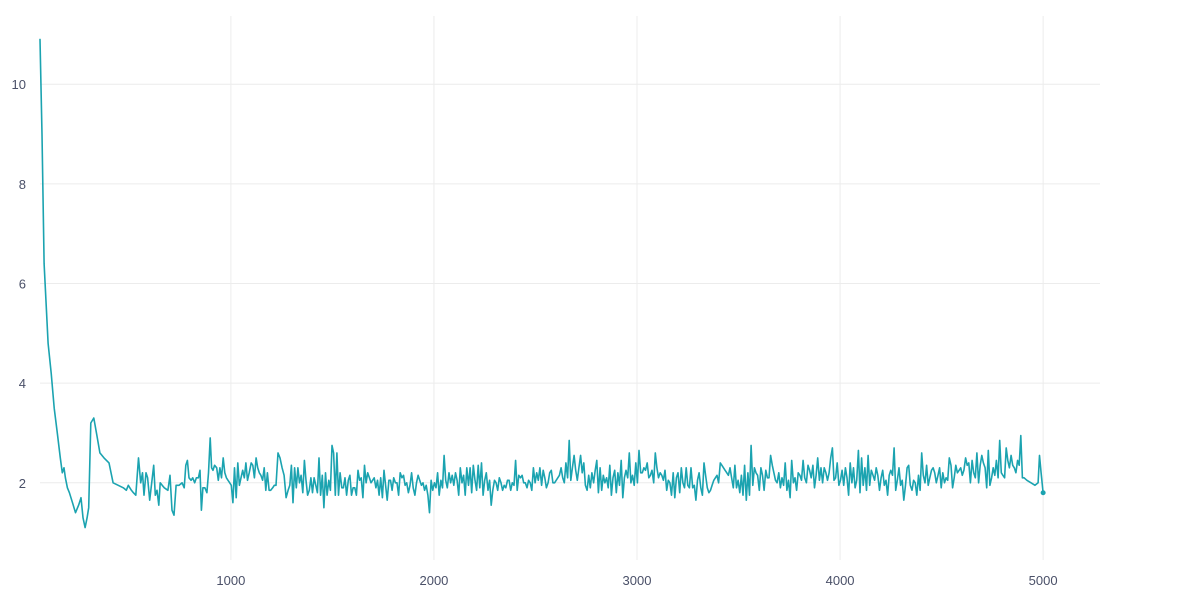  I want to click on y-tick-label: 8, so click(22, 184).